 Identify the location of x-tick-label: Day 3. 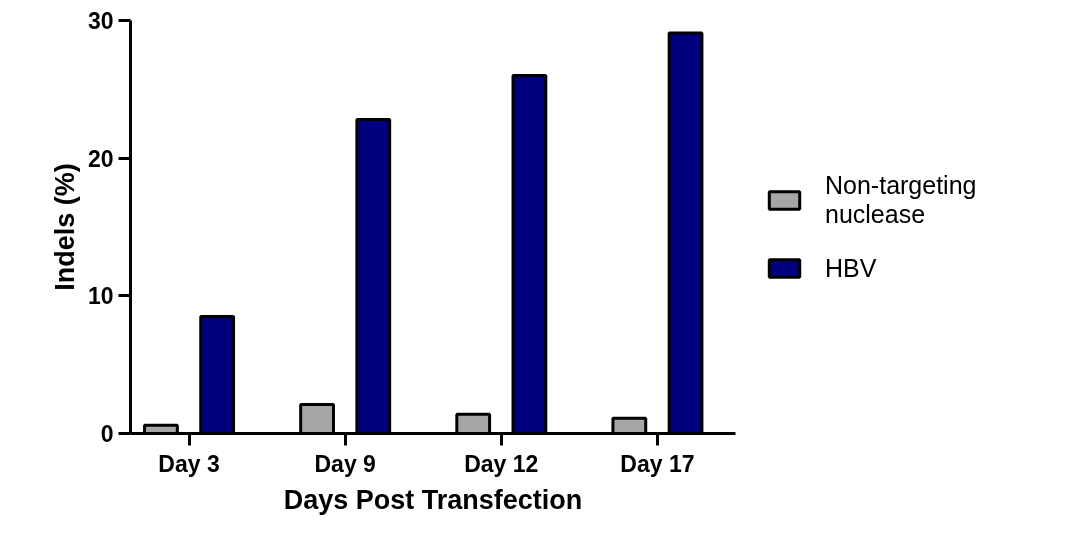
(189, 463).